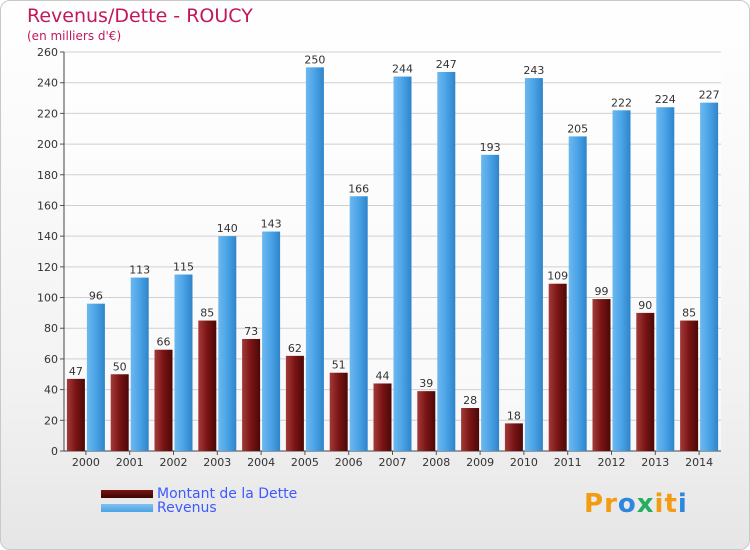  I want to click on data-label-revenus: 166, so click(358, 188).